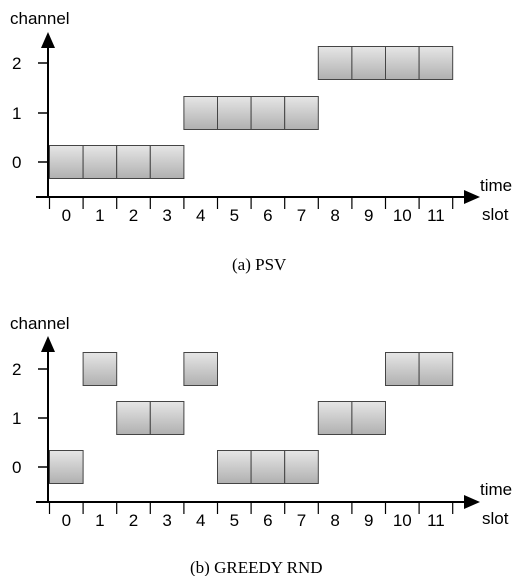 This screenshot has width=525, height=576. Describe the element at coordinates (256, 567) in the screenshot. I see `caption-b: (b) GREEDY RND` at that location.